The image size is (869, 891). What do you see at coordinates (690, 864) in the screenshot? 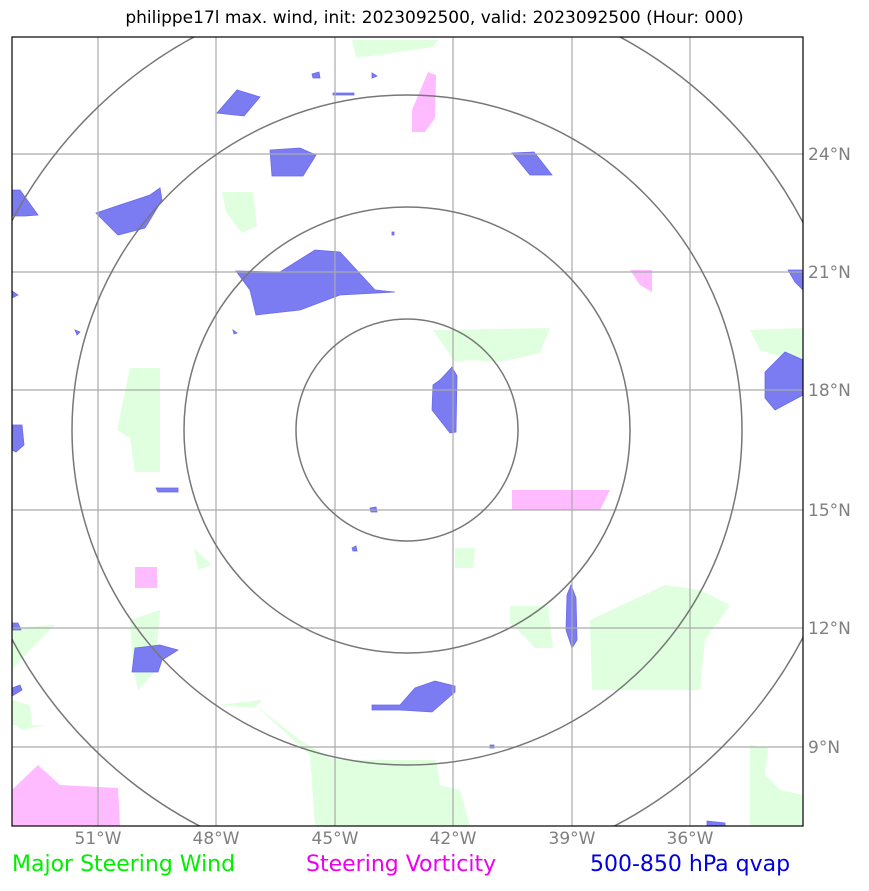
I see `legend-qvap: 500-850 hPa qvap` at bounding box center [690, 864].